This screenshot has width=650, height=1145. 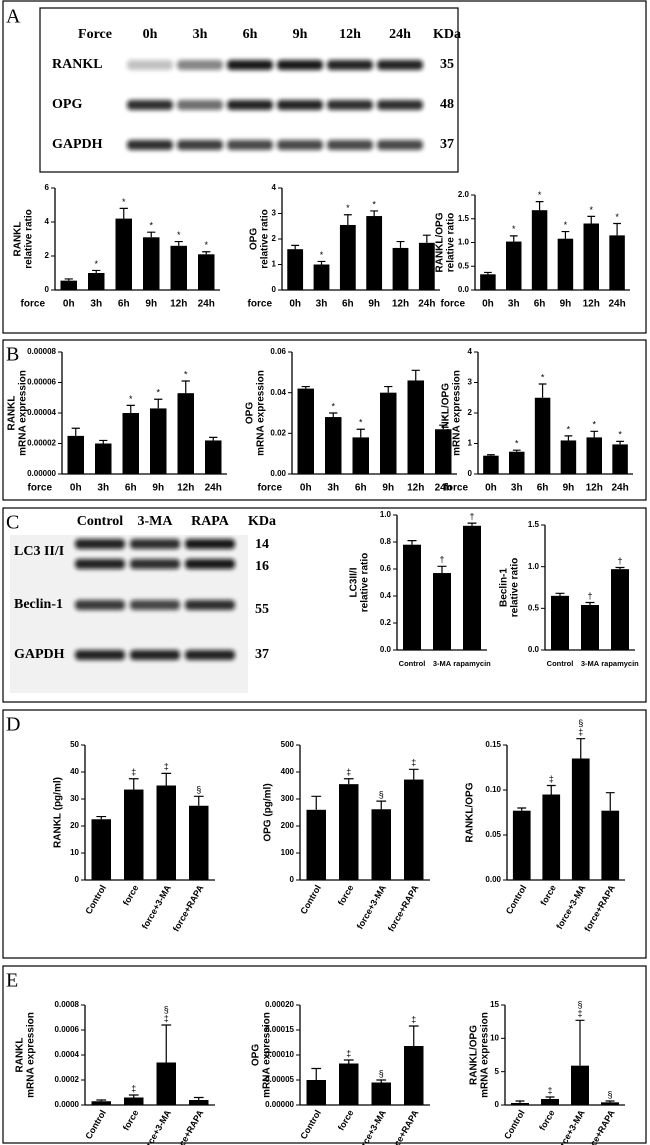 What do you see at coordinates (95, 34) in the screenshot?
I see `blot-corner-label: Force` at bounding box center [95, 34].